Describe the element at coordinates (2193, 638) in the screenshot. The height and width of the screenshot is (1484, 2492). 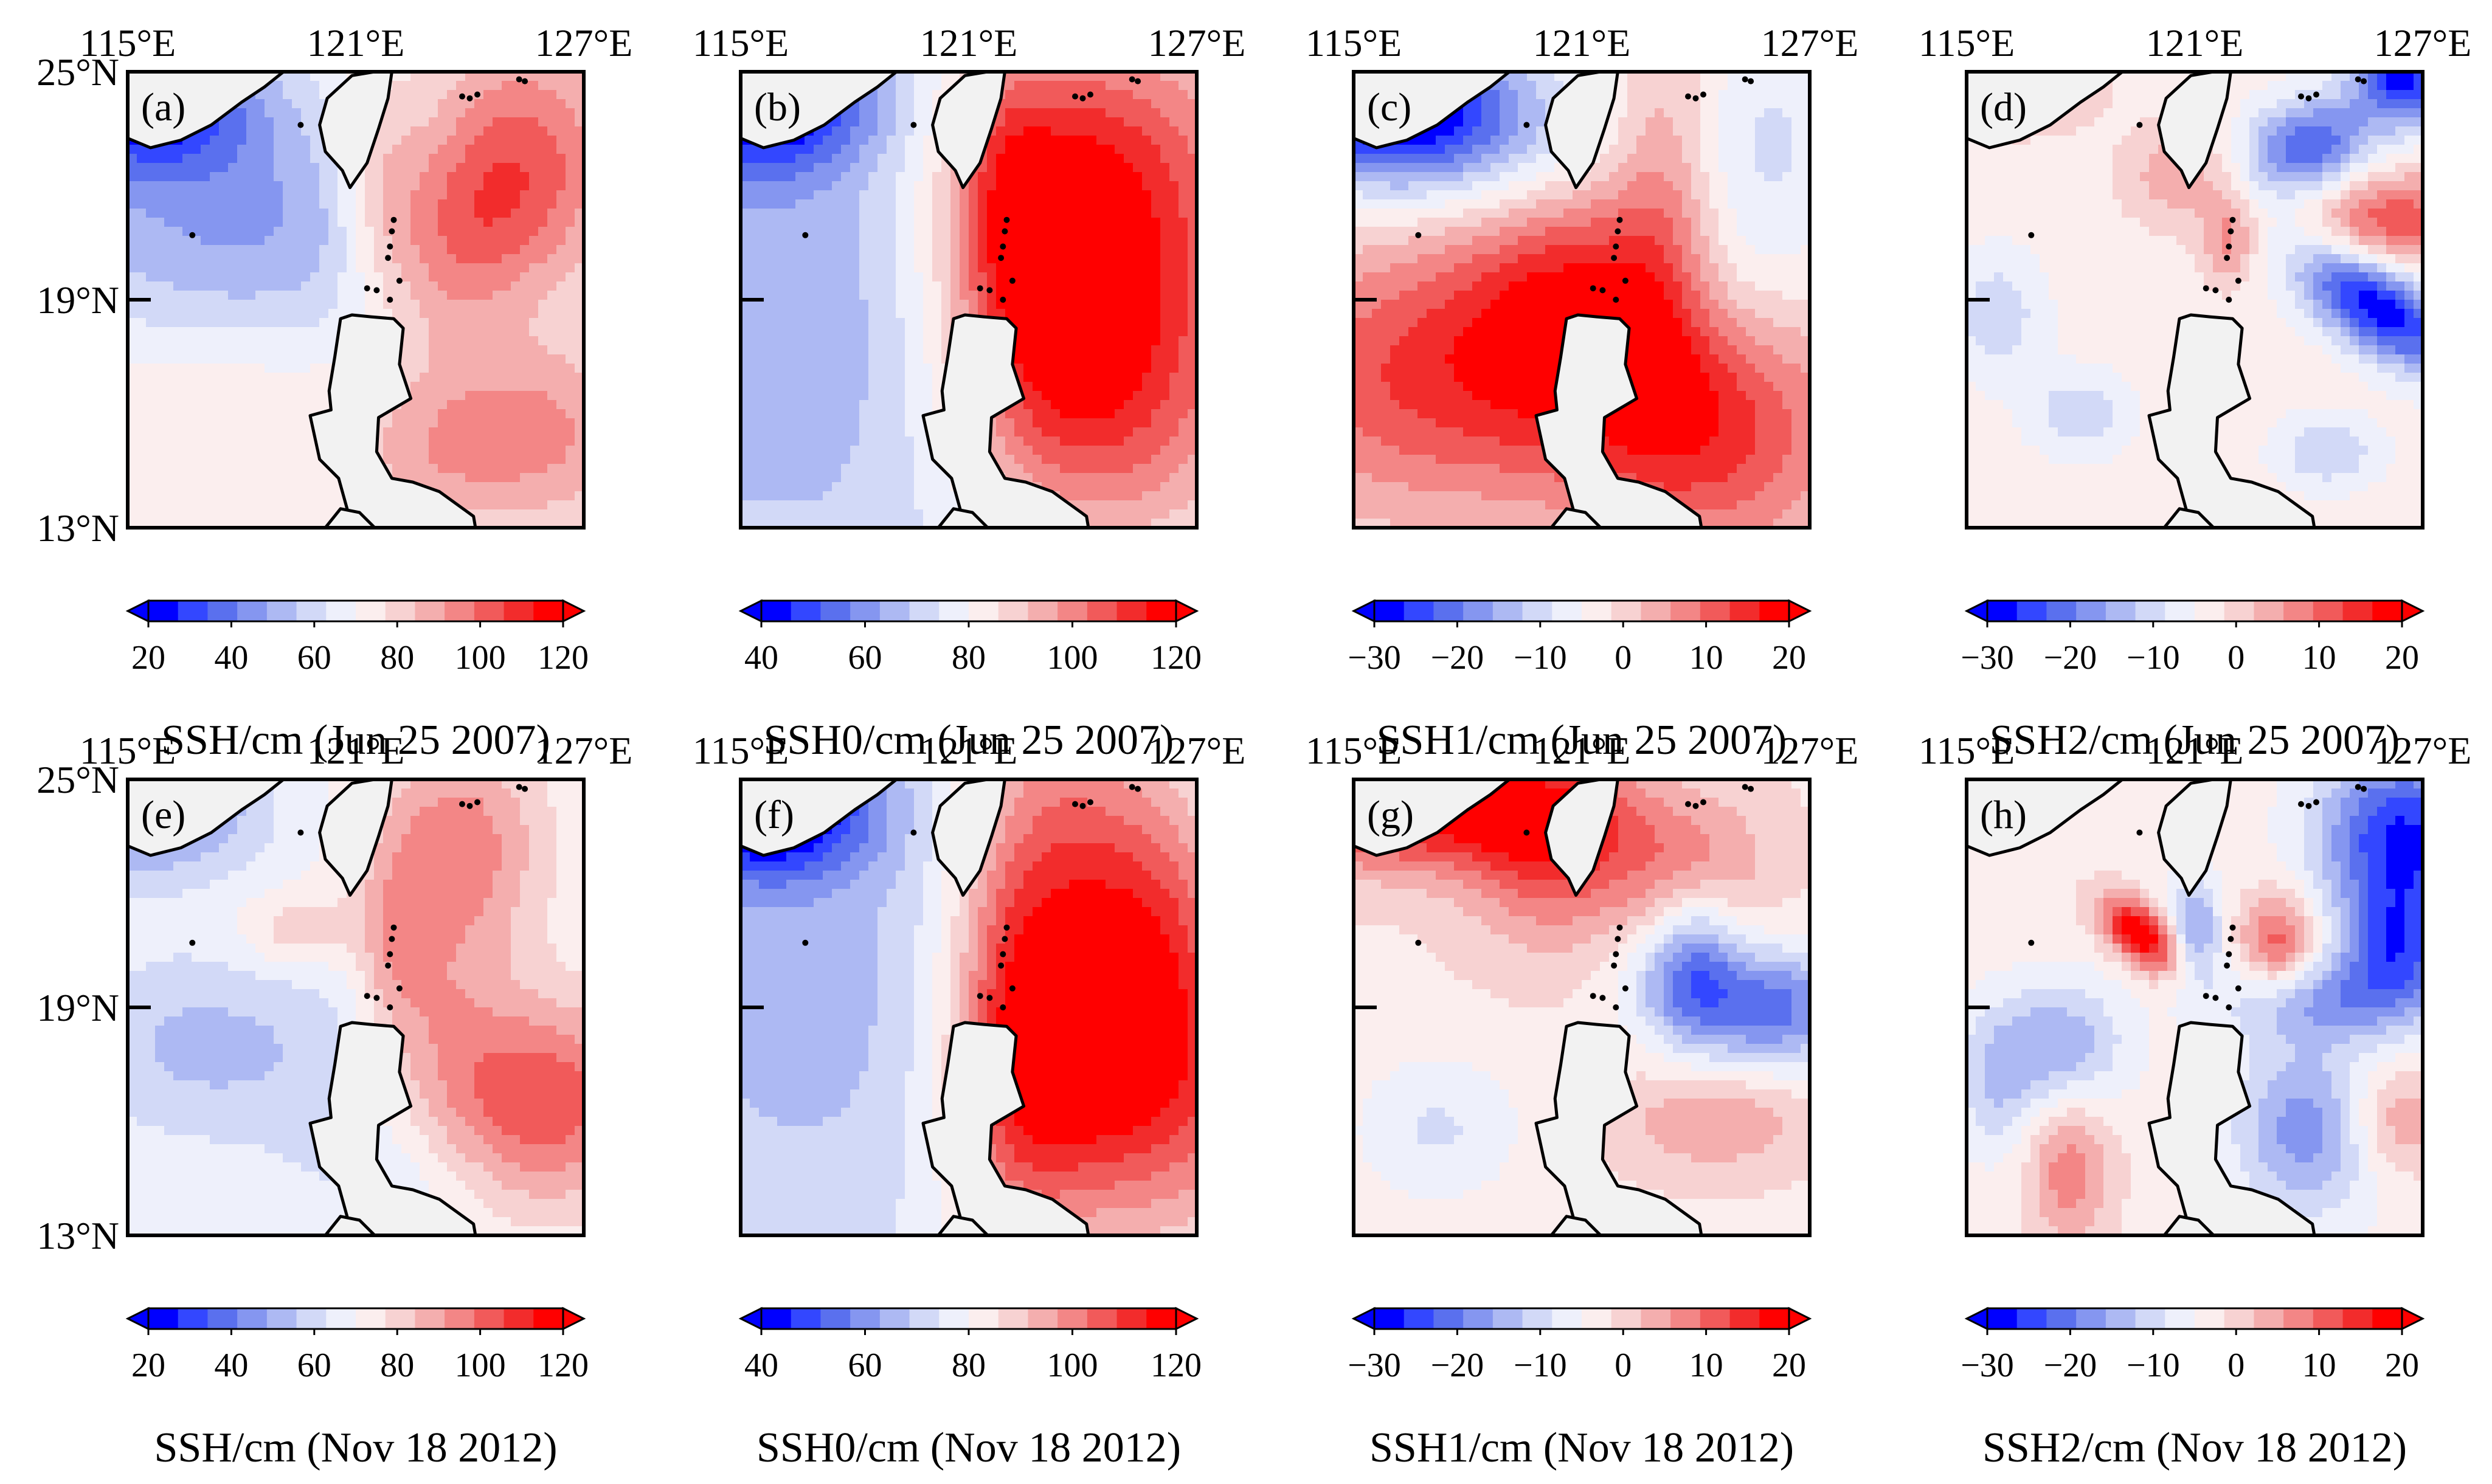
I see `colorbar: −30 −20 −10 0 10 20` at that location.